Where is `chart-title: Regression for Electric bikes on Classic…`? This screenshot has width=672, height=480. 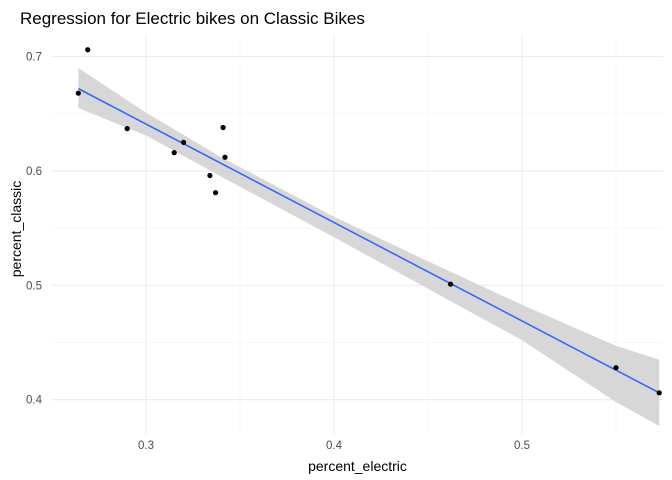
chart-title: Regression for Electric bikes on Classic… is located at coordinates (192, 18).